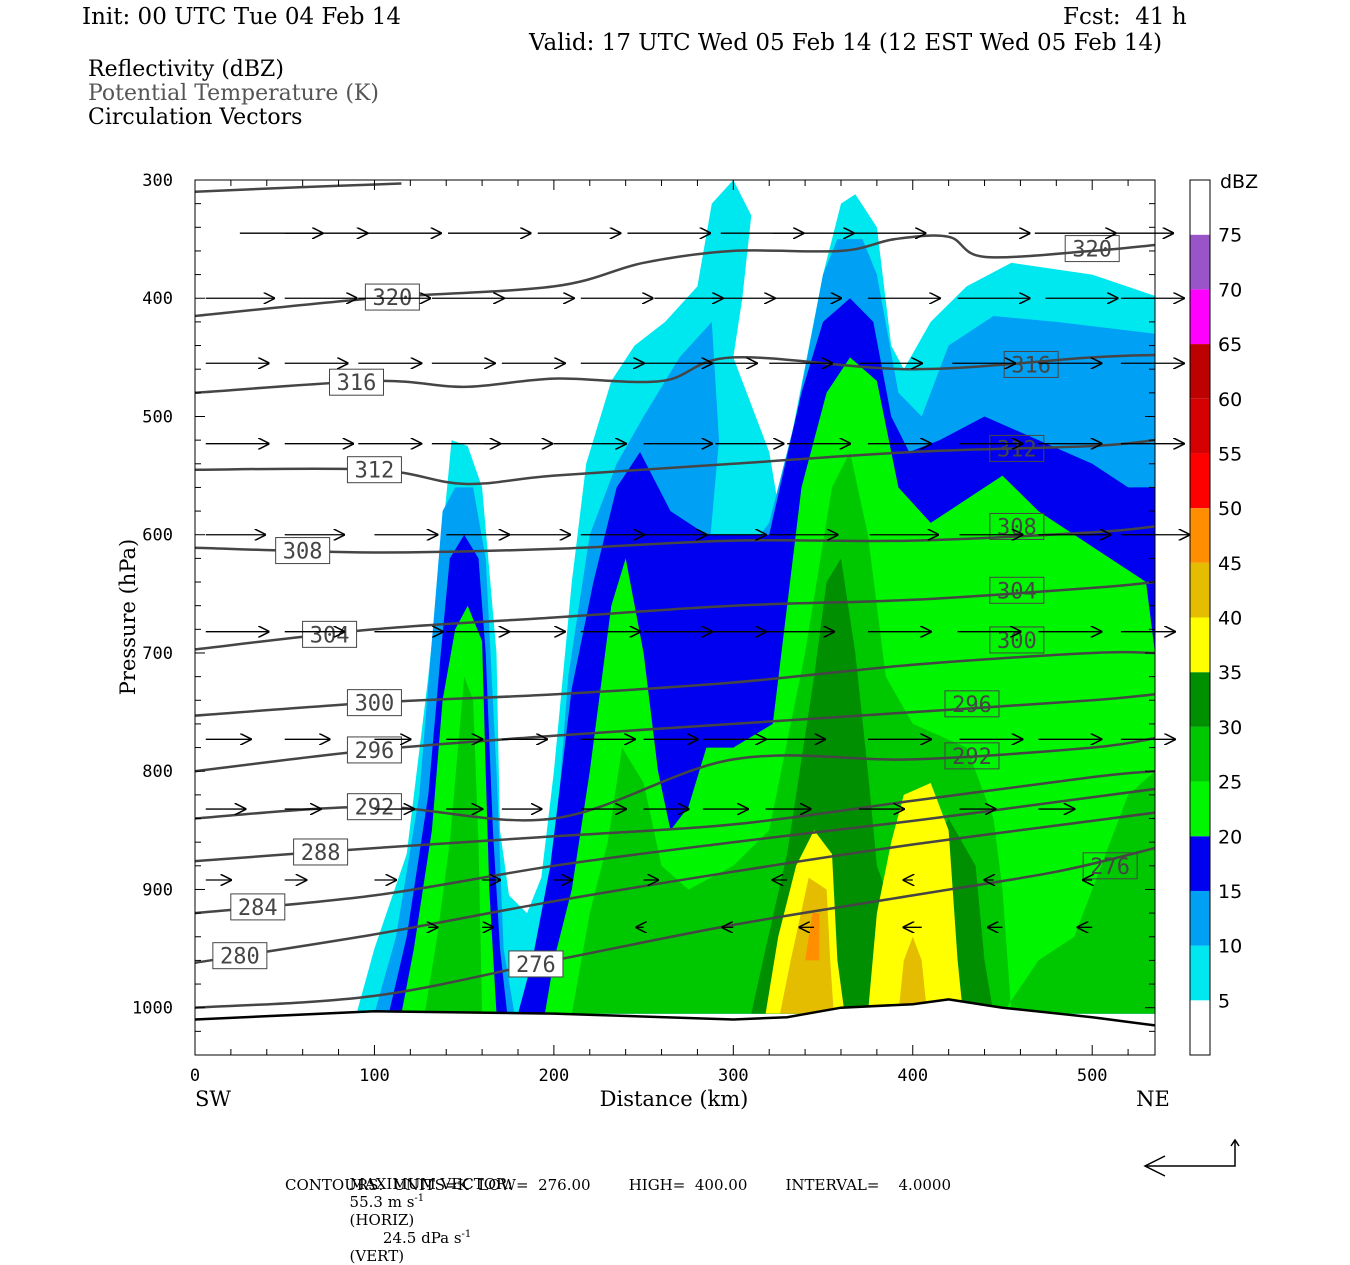 The height and width of the screenshot is (1265, 1350). Describe the element at coordinates (1153, 1099) in the screenshot. I see `x-right-label: NE` at that location.